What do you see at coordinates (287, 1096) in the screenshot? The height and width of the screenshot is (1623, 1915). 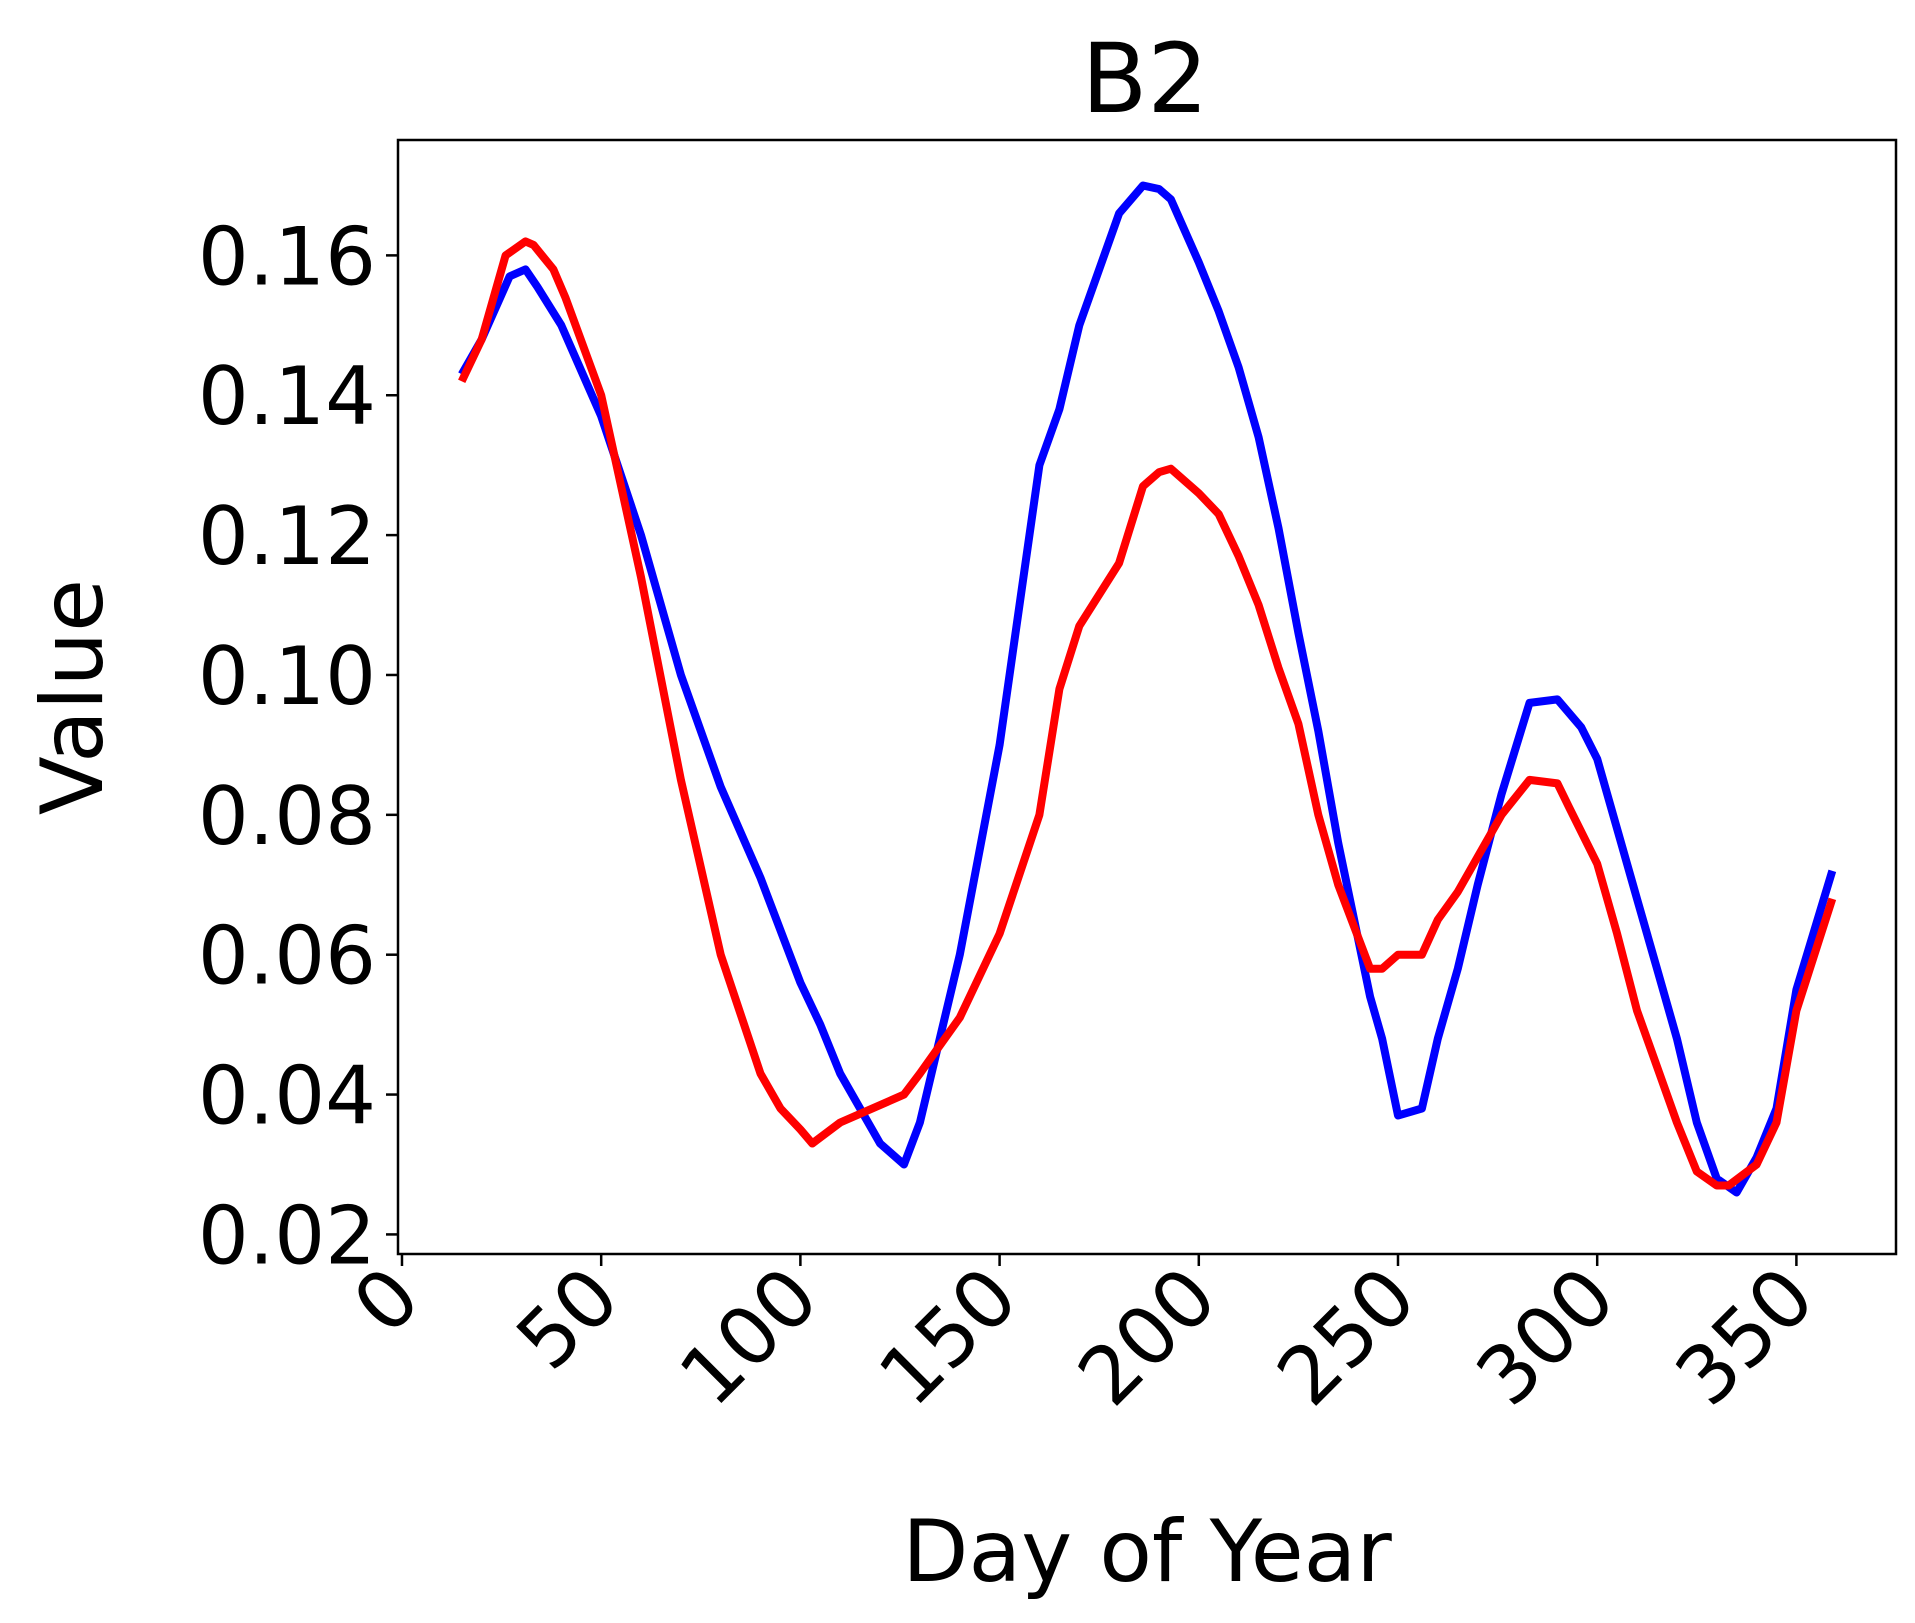 I see `y-tick-label: 0.04` at bounding box center [287, 1096].